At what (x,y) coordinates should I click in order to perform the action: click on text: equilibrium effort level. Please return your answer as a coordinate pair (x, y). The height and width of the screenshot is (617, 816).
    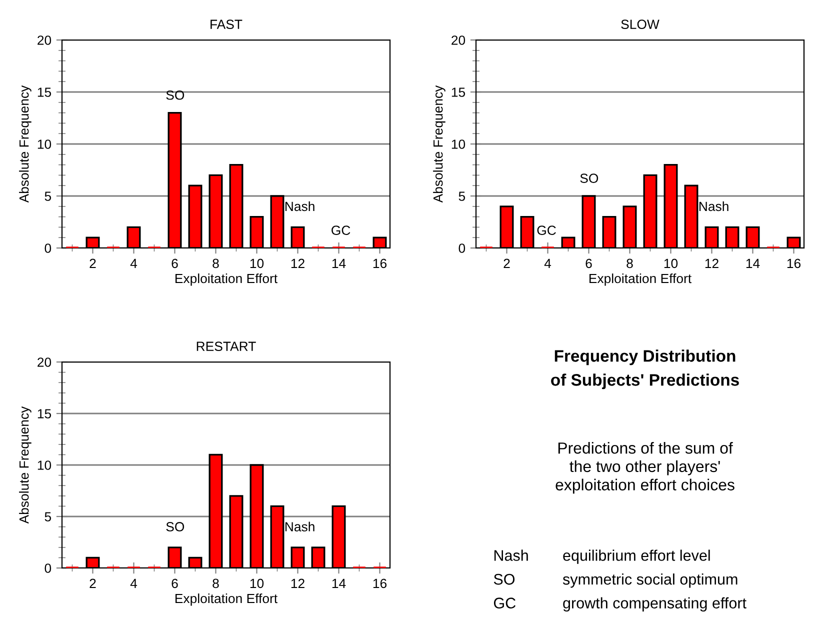
    Looking at the image, I should click on (636, 557).